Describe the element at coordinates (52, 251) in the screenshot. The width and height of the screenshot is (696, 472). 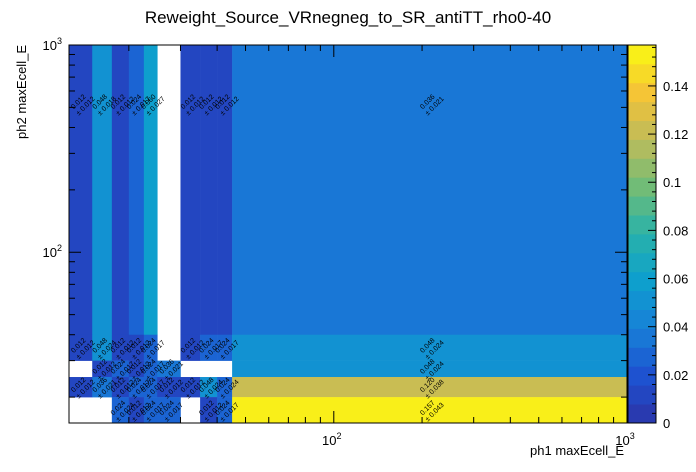
I see `y-tick-label: 10²` at that location.